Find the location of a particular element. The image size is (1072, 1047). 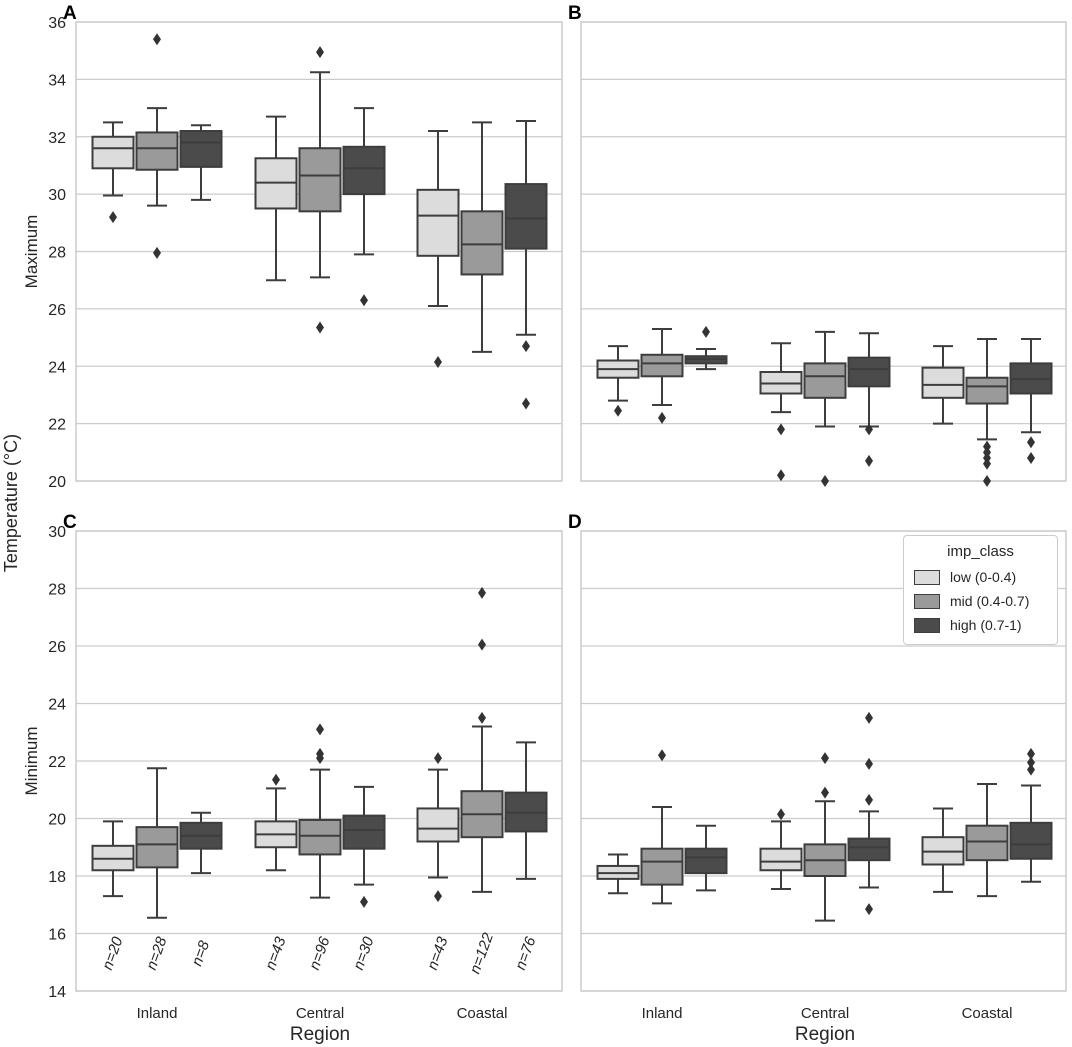

y-tick-label: 18 is located at coordinates (57, 877).